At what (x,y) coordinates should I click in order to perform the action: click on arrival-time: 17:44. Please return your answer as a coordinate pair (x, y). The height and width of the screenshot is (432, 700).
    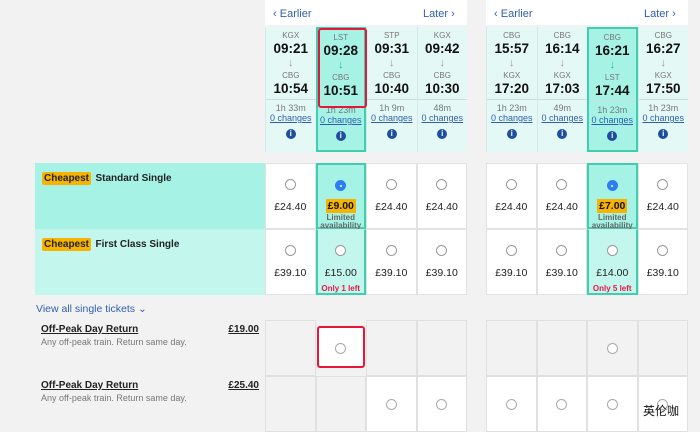
    Looking at the image, I should click on (612, 90).